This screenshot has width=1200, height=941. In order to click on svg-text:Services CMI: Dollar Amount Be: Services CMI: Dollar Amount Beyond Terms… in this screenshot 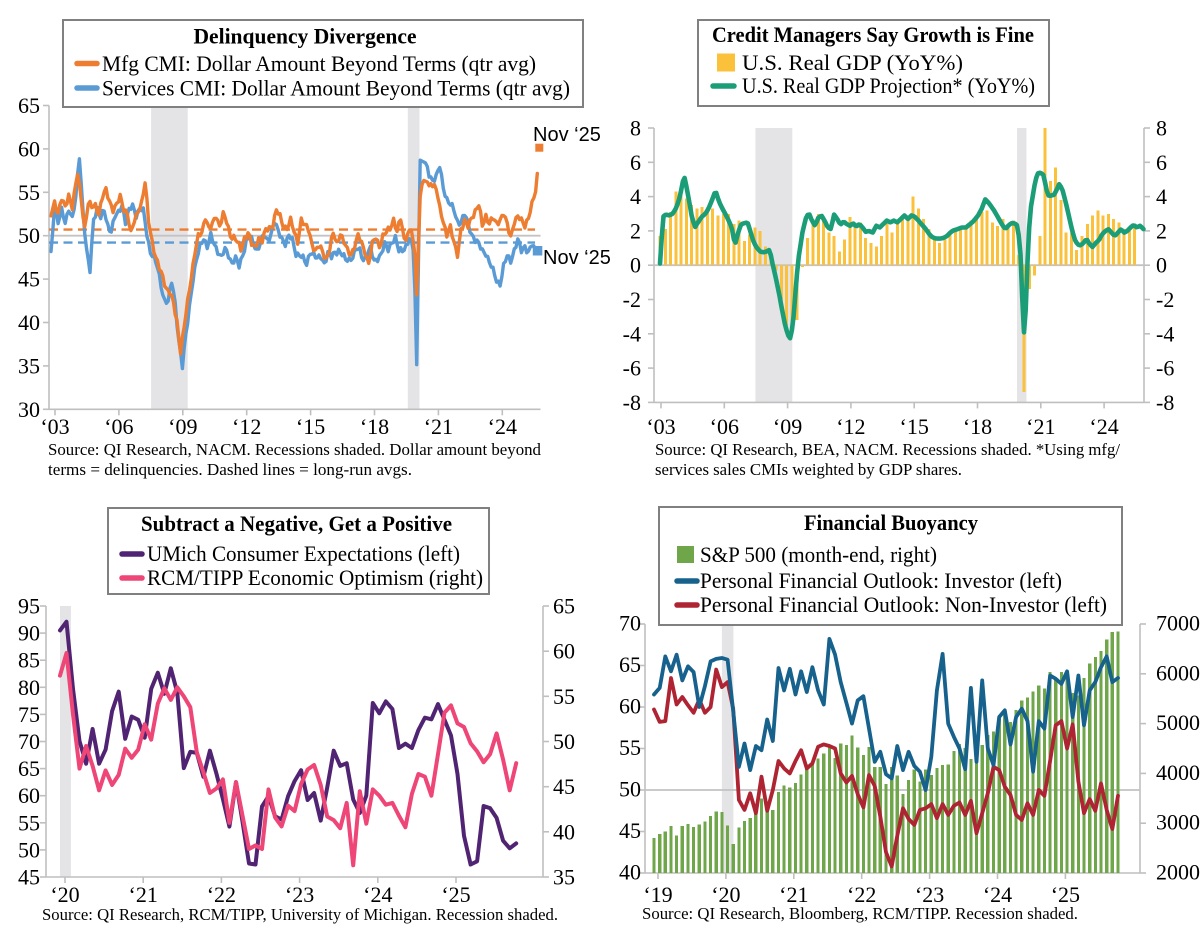, I will do `click(336, 88)`.